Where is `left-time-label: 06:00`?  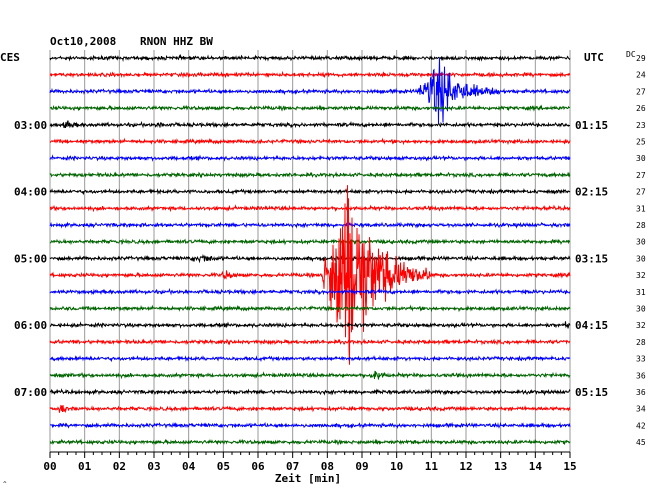 left-time-label: 06:00 is located at coordinates (30, 325).